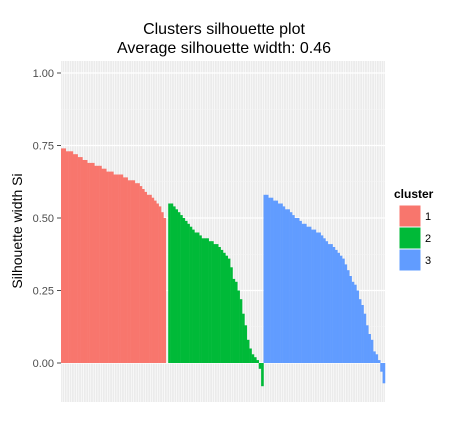 This screenshot has height=439, width=474. Describe the element at coordinates (43, 292) in the screenshot. I see `y-tick-label: 0.25` at that location.